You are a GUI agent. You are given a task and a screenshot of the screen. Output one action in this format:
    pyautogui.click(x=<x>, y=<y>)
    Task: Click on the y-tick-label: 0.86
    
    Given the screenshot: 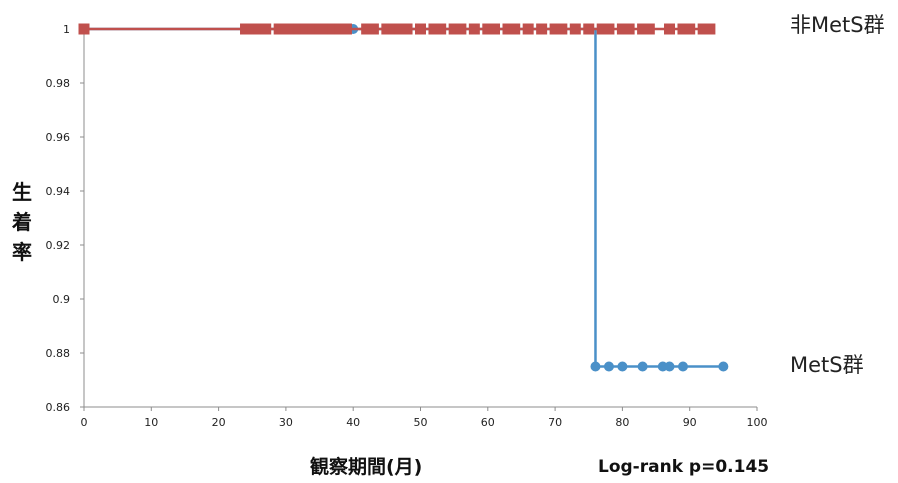 What is the action you would take?
    pyautogui.click(x=58, y=407)
    